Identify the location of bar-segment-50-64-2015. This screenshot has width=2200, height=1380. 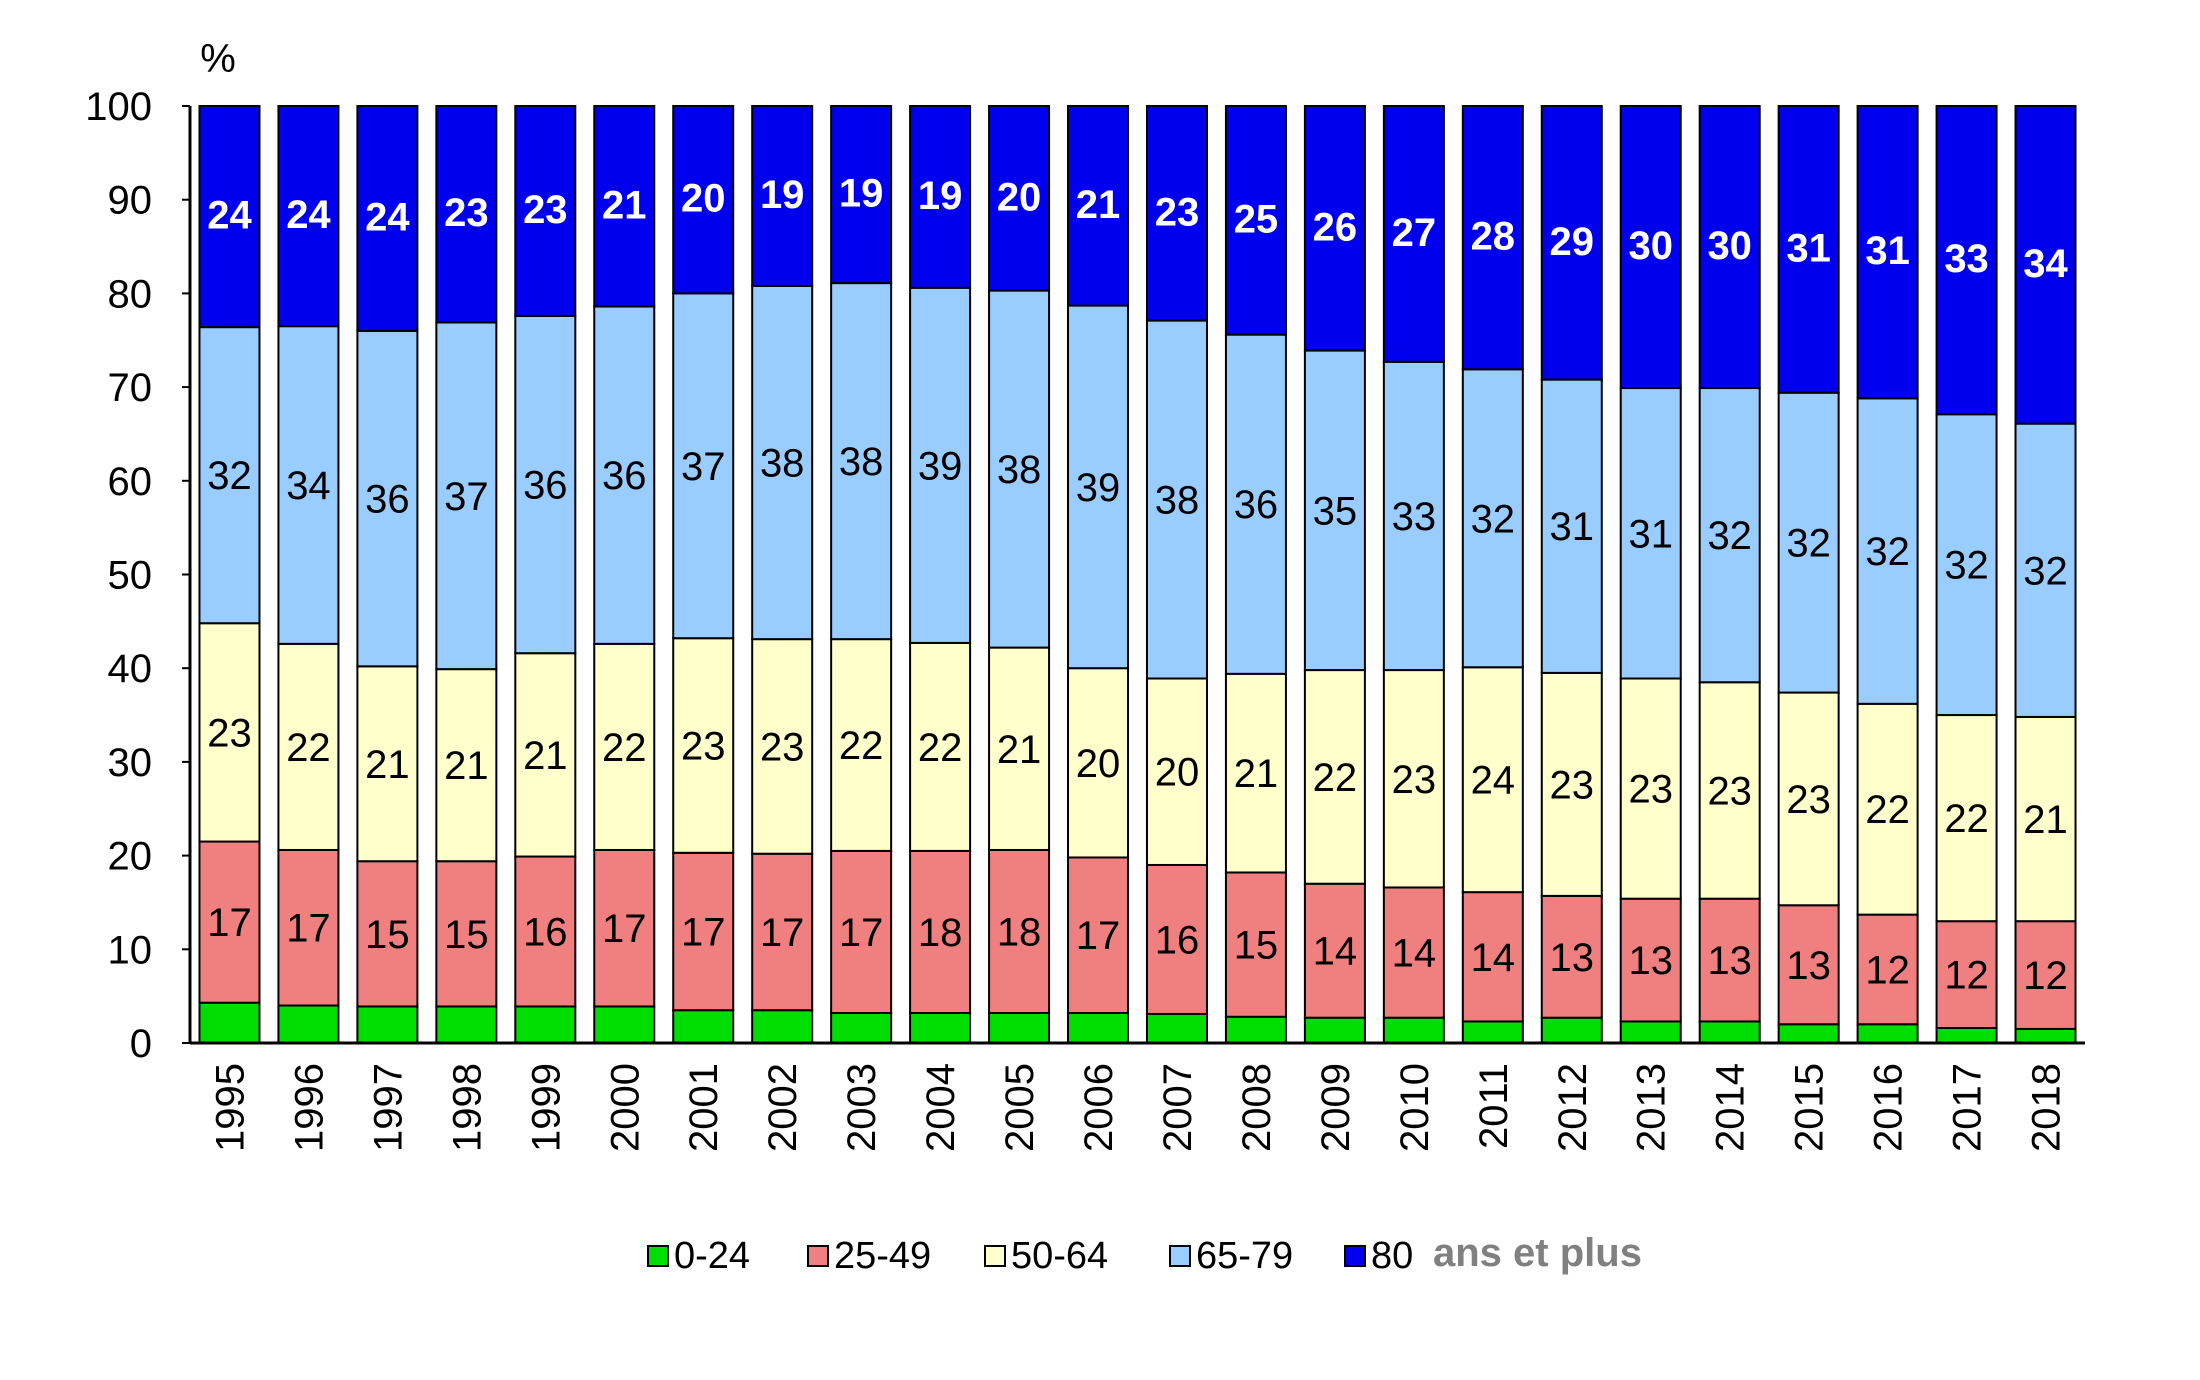
(1808, 799).